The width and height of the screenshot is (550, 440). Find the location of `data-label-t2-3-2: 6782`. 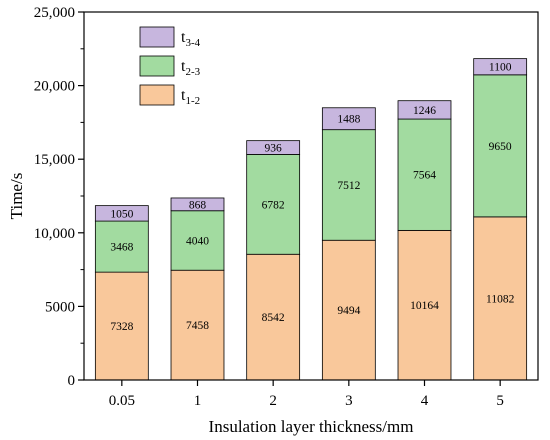

data-label-t2-3-2: 6782 is located at coordinates (273, 205).